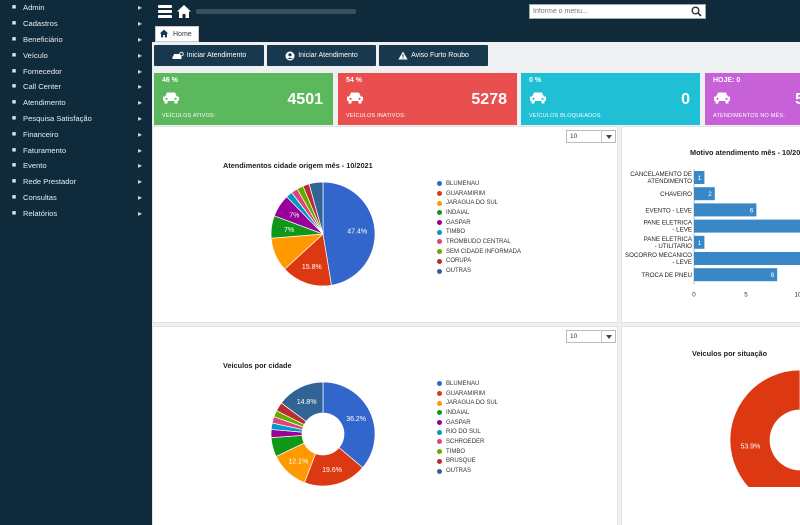 This screenshot has height=525, width=800. I want to click on legend-item: CORUPA, so click(479, 262).